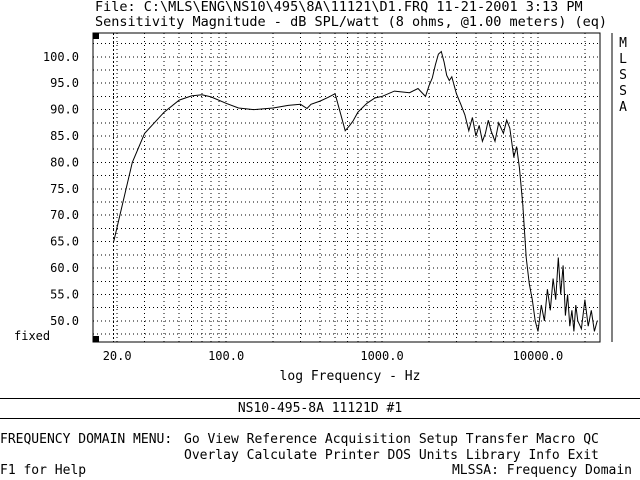 This screenshot has height=480, width=640. I want to click on menu-item-qc: QC, so click(591, 439).